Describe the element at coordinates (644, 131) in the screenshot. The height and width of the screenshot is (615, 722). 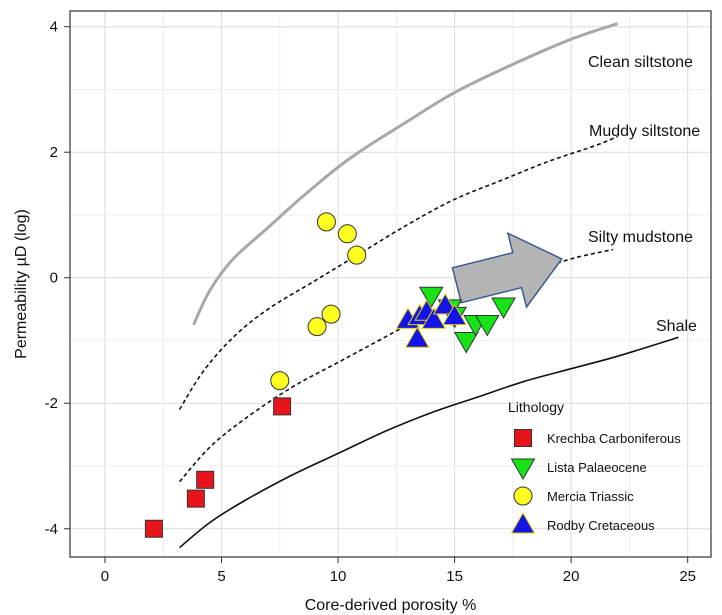
I see `curve-label-muddy-siltstone: Muddy siltstone` at that location.